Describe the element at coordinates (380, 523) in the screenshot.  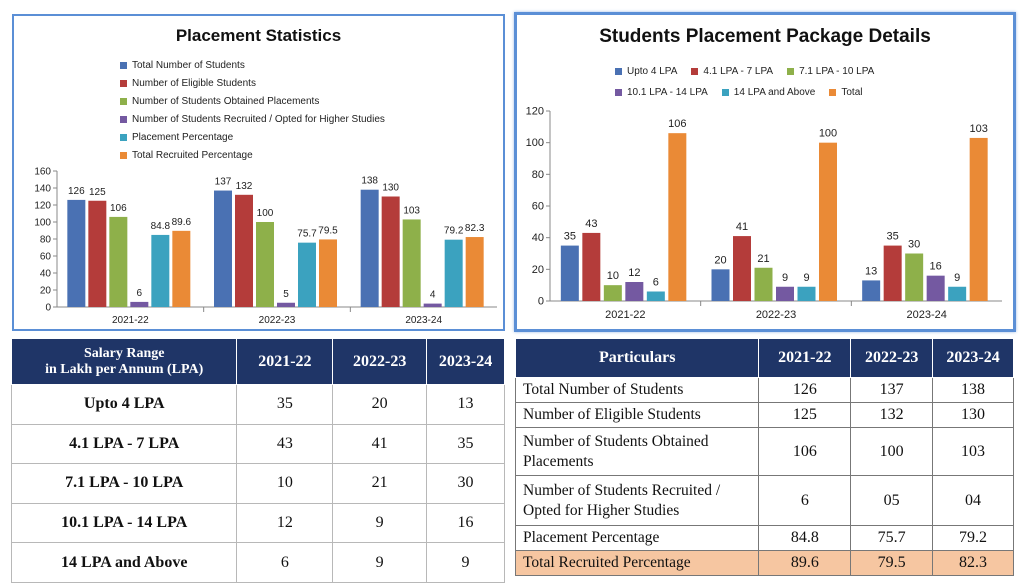
I see `cell-value: 9` at that location.